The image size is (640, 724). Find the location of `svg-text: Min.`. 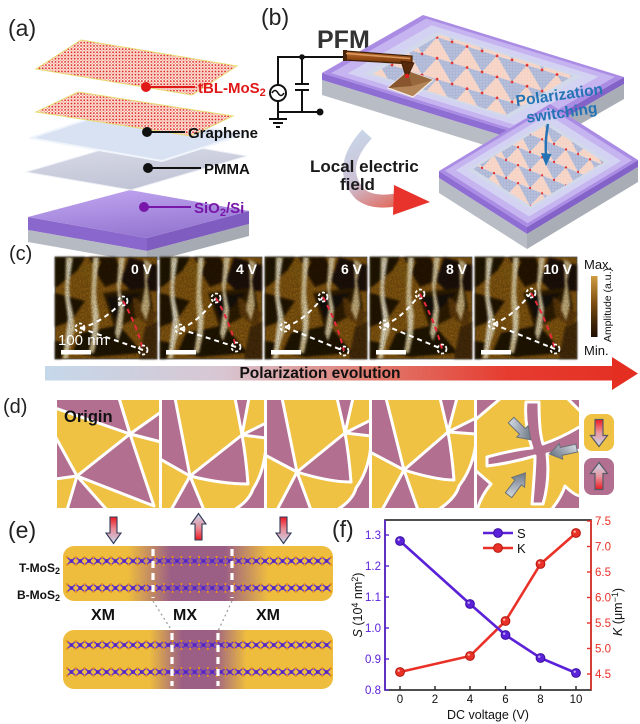

svg-text: Min. is located at coordinates (596, 350).